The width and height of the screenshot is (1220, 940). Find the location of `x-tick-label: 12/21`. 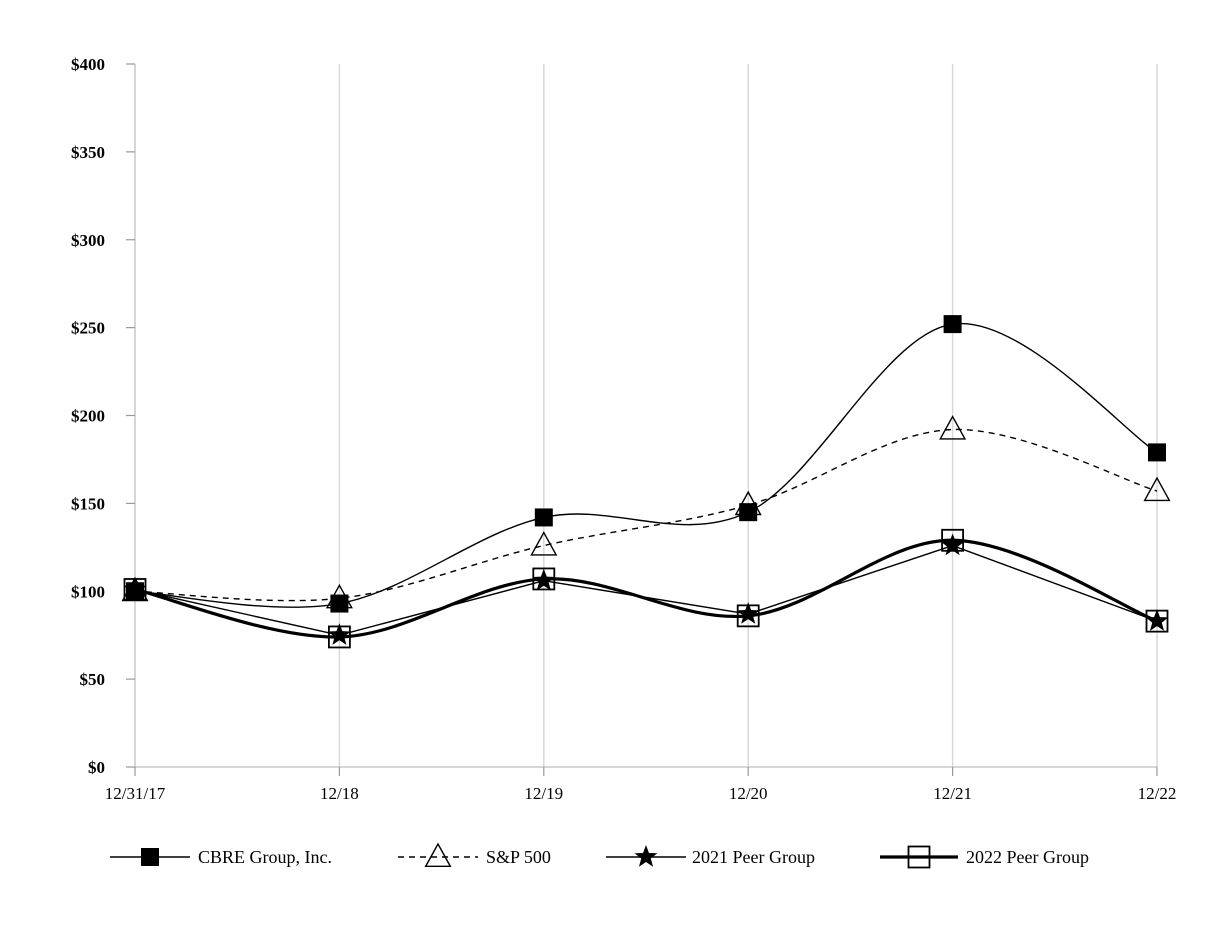

x-tick-label: 12/21 is located at coordinates (952, 793).